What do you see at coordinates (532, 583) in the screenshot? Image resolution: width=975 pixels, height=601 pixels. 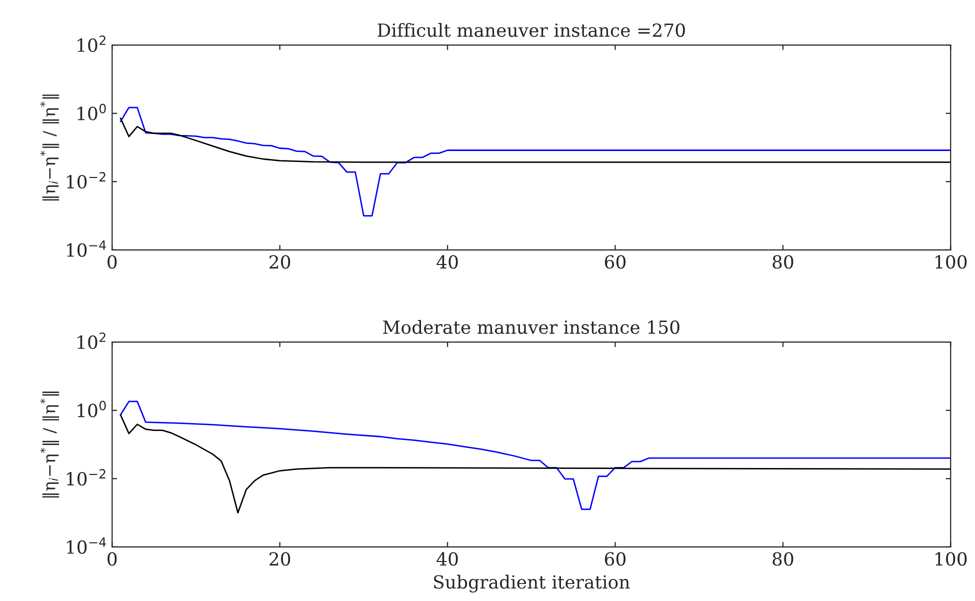 I see `x-axis-title: Subgradient iteration` at bounding box center [532, 583].